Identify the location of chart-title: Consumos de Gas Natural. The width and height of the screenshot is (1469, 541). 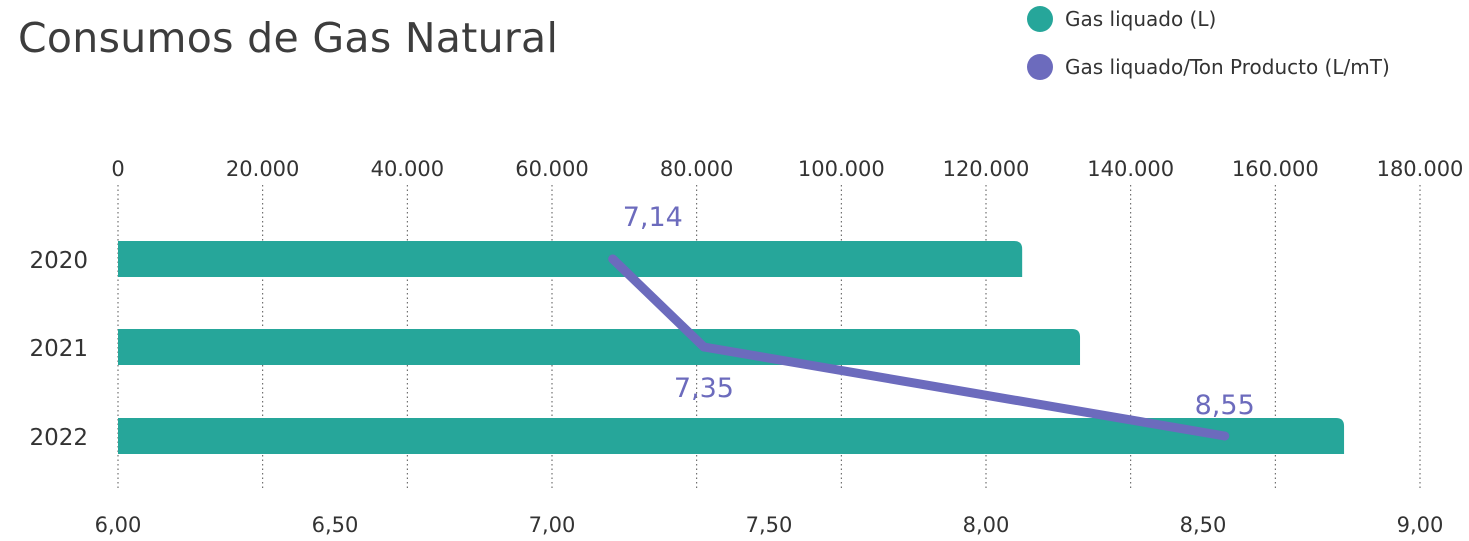
(288, 38).